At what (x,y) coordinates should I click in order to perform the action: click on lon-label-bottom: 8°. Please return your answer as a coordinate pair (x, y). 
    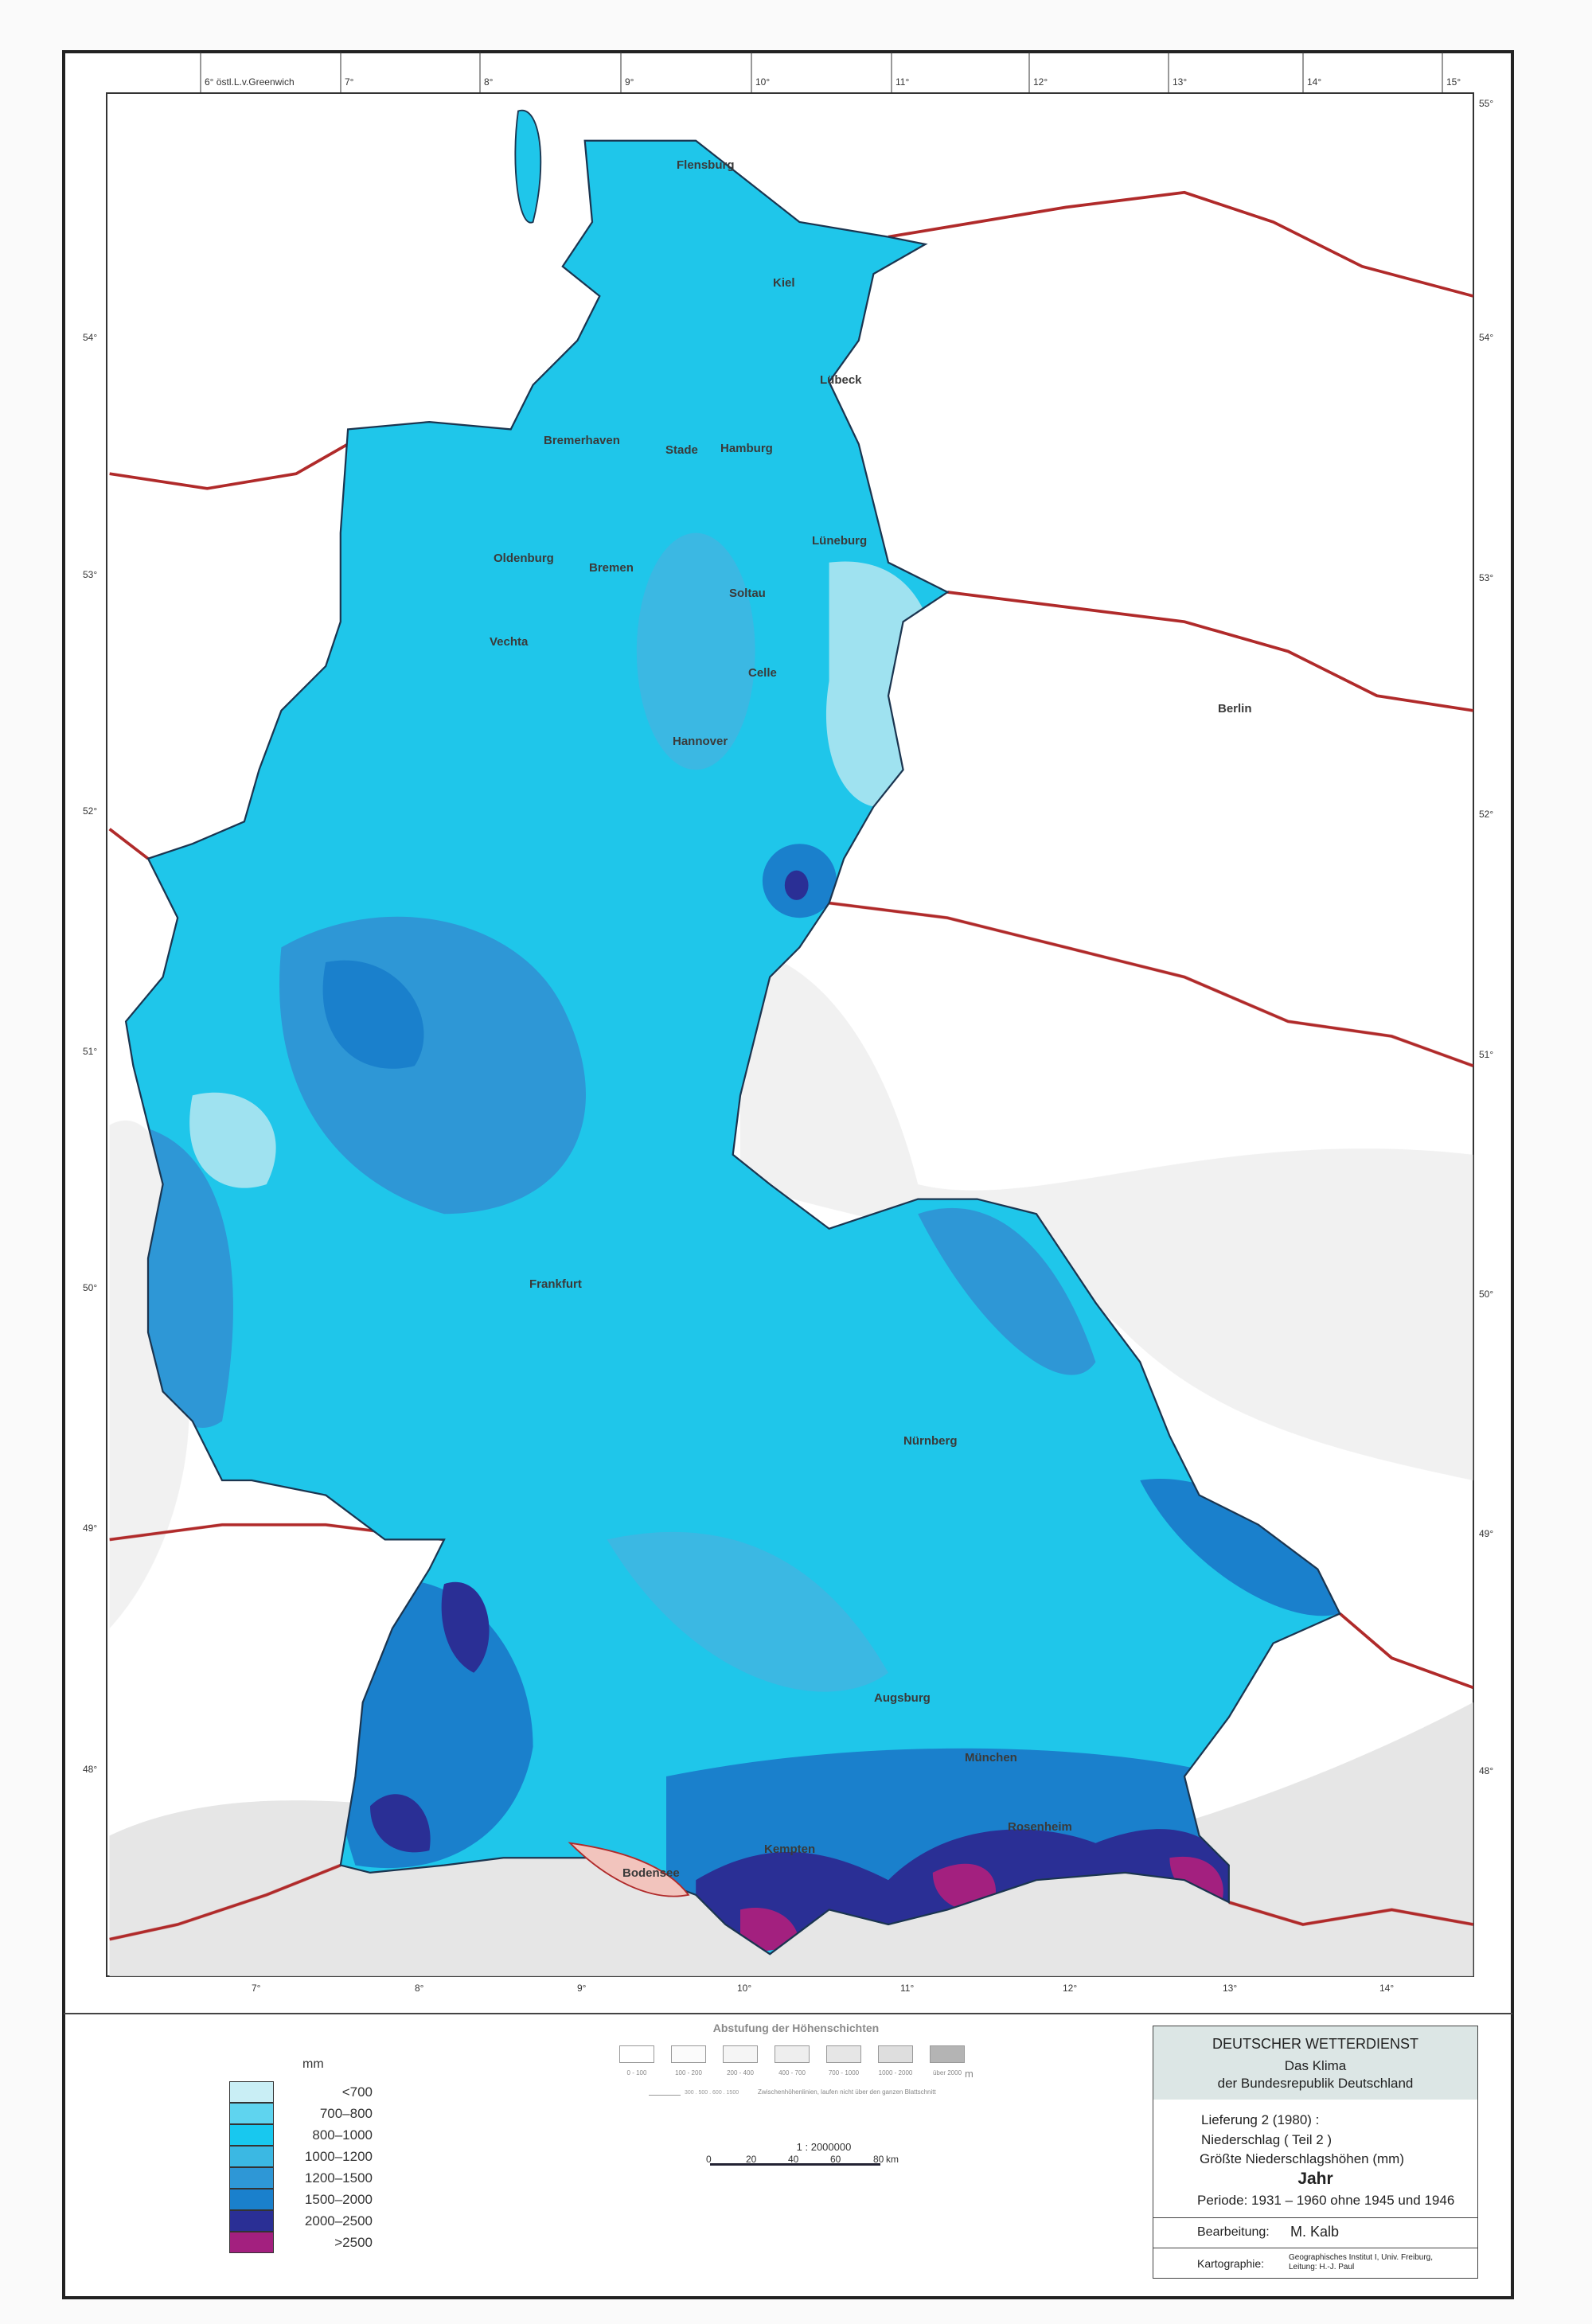
    Looking at the image, I should click on (420, 1988).